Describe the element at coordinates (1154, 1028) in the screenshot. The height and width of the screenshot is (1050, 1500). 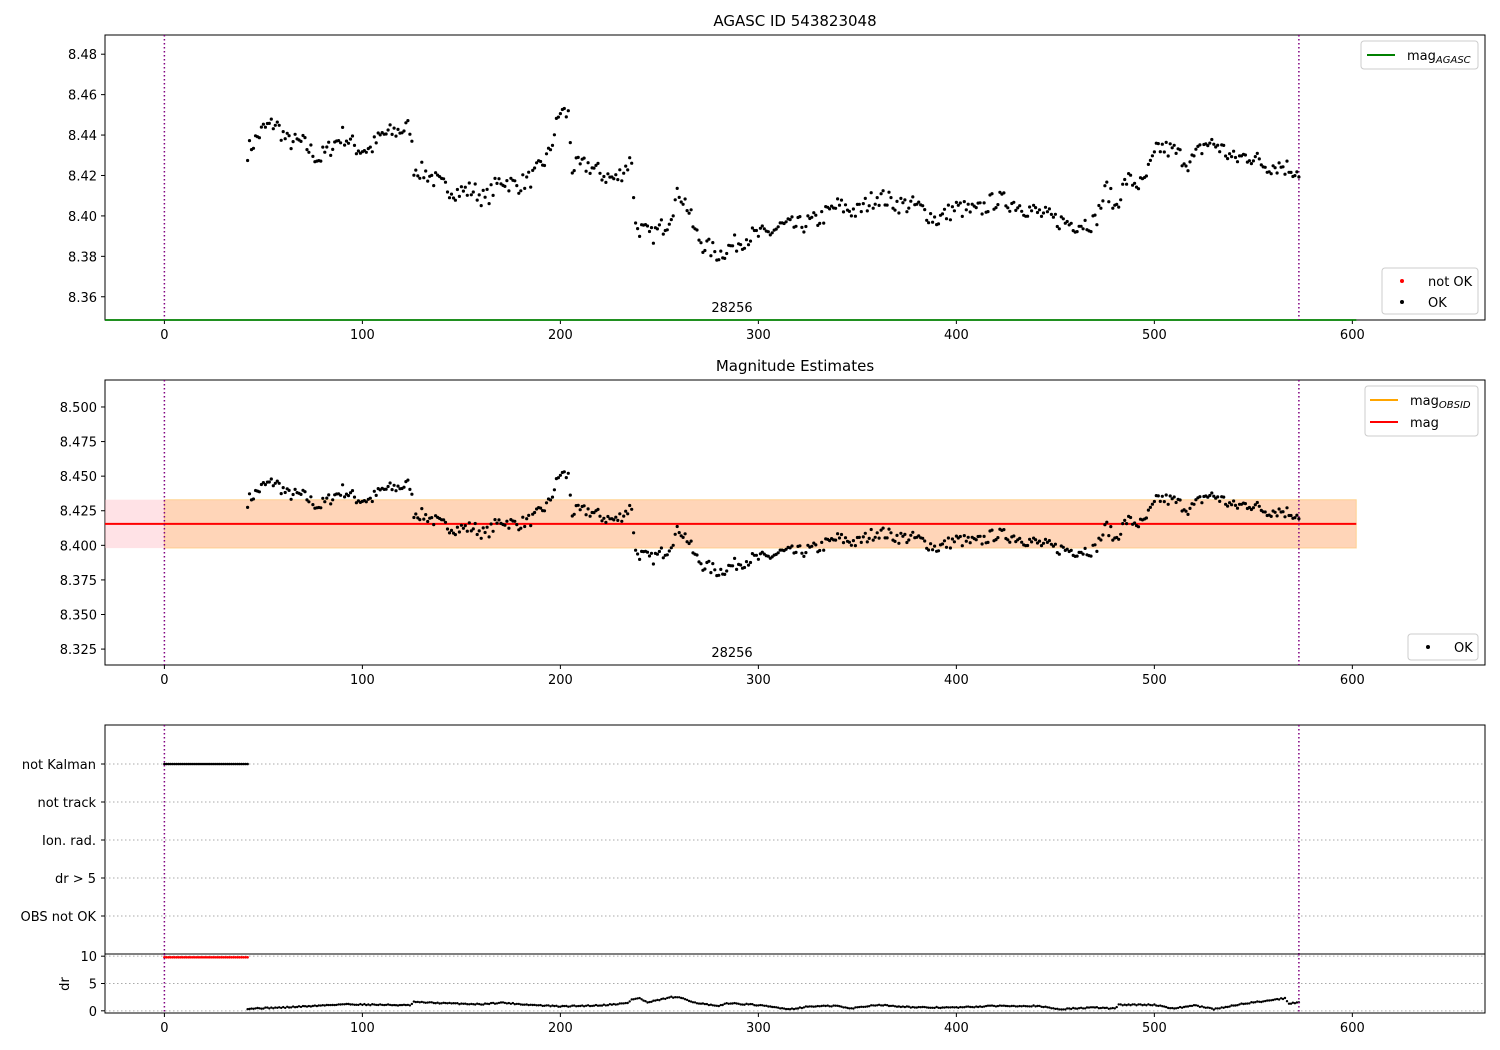
I see `x-tick-label: 500` at that location.